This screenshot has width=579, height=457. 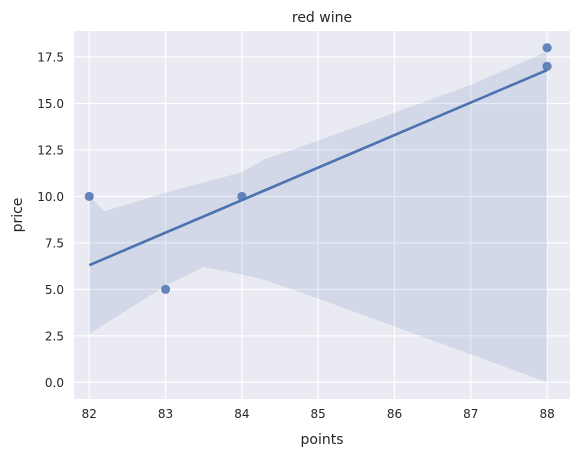 What do you see at coordinates (54, 383) in the screenshot?
I see `y-tick-label: 0.0` at bounding box center [54, 383].